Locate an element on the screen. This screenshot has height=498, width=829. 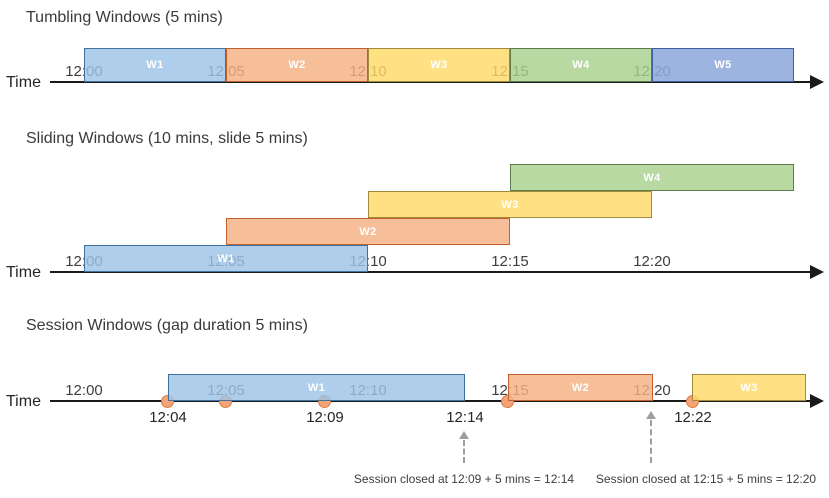
window-session-w3: W3 is located at coordinates (749, 387).